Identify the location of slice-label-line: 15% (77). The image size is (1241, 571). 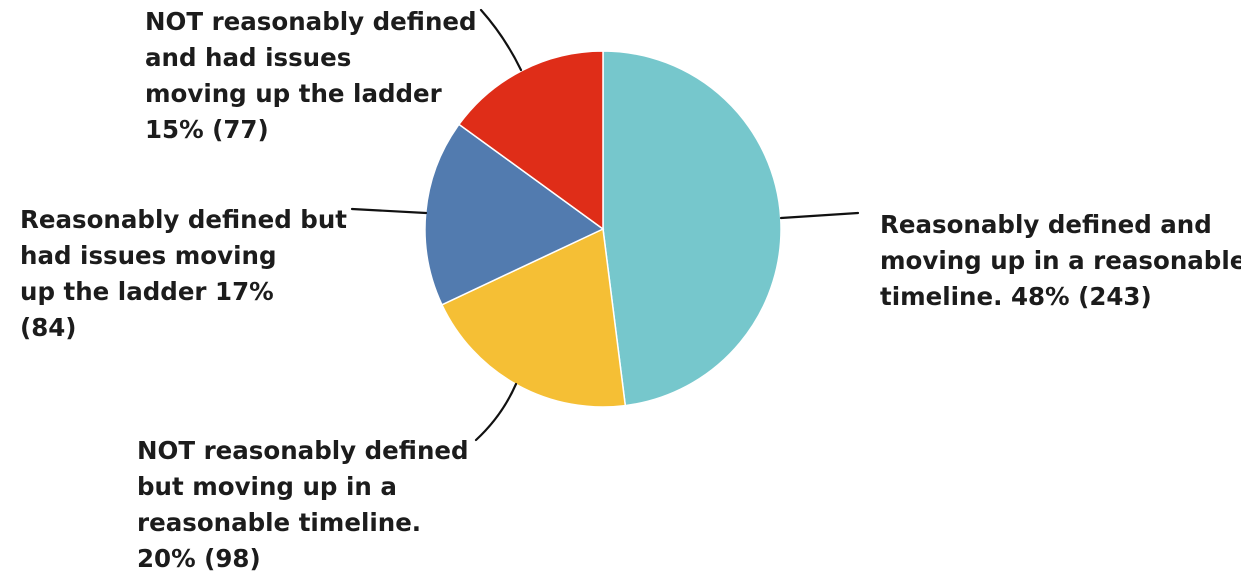
(207, 129).